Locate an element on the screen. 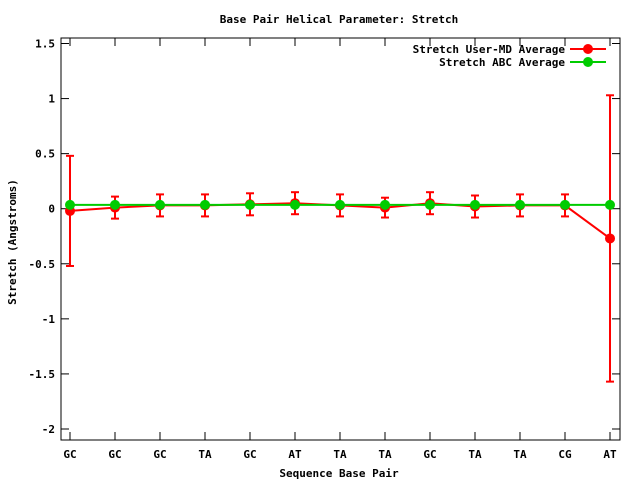 The height and width of the screenshot is (484, 640). x-tick-label-2: GC is located at coordinates (159, 454).